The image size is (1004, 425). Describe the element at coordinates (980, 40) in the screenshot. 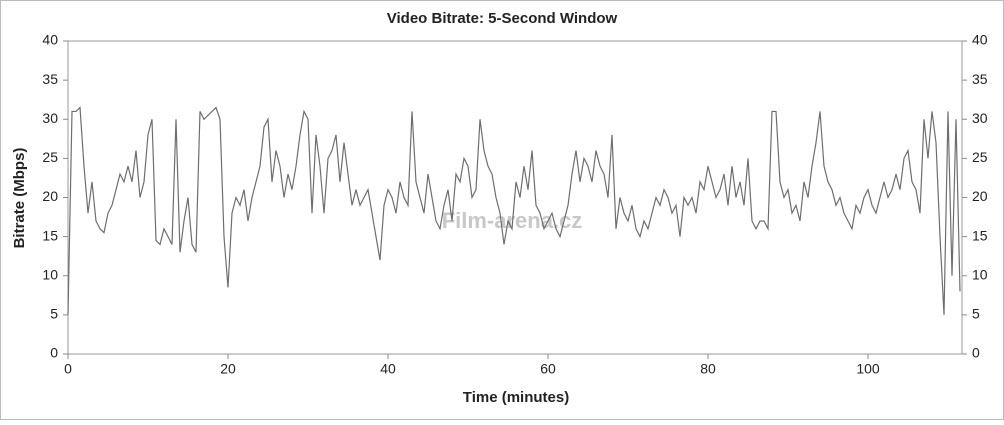

I see `y2-tick-label: 40` at that location.